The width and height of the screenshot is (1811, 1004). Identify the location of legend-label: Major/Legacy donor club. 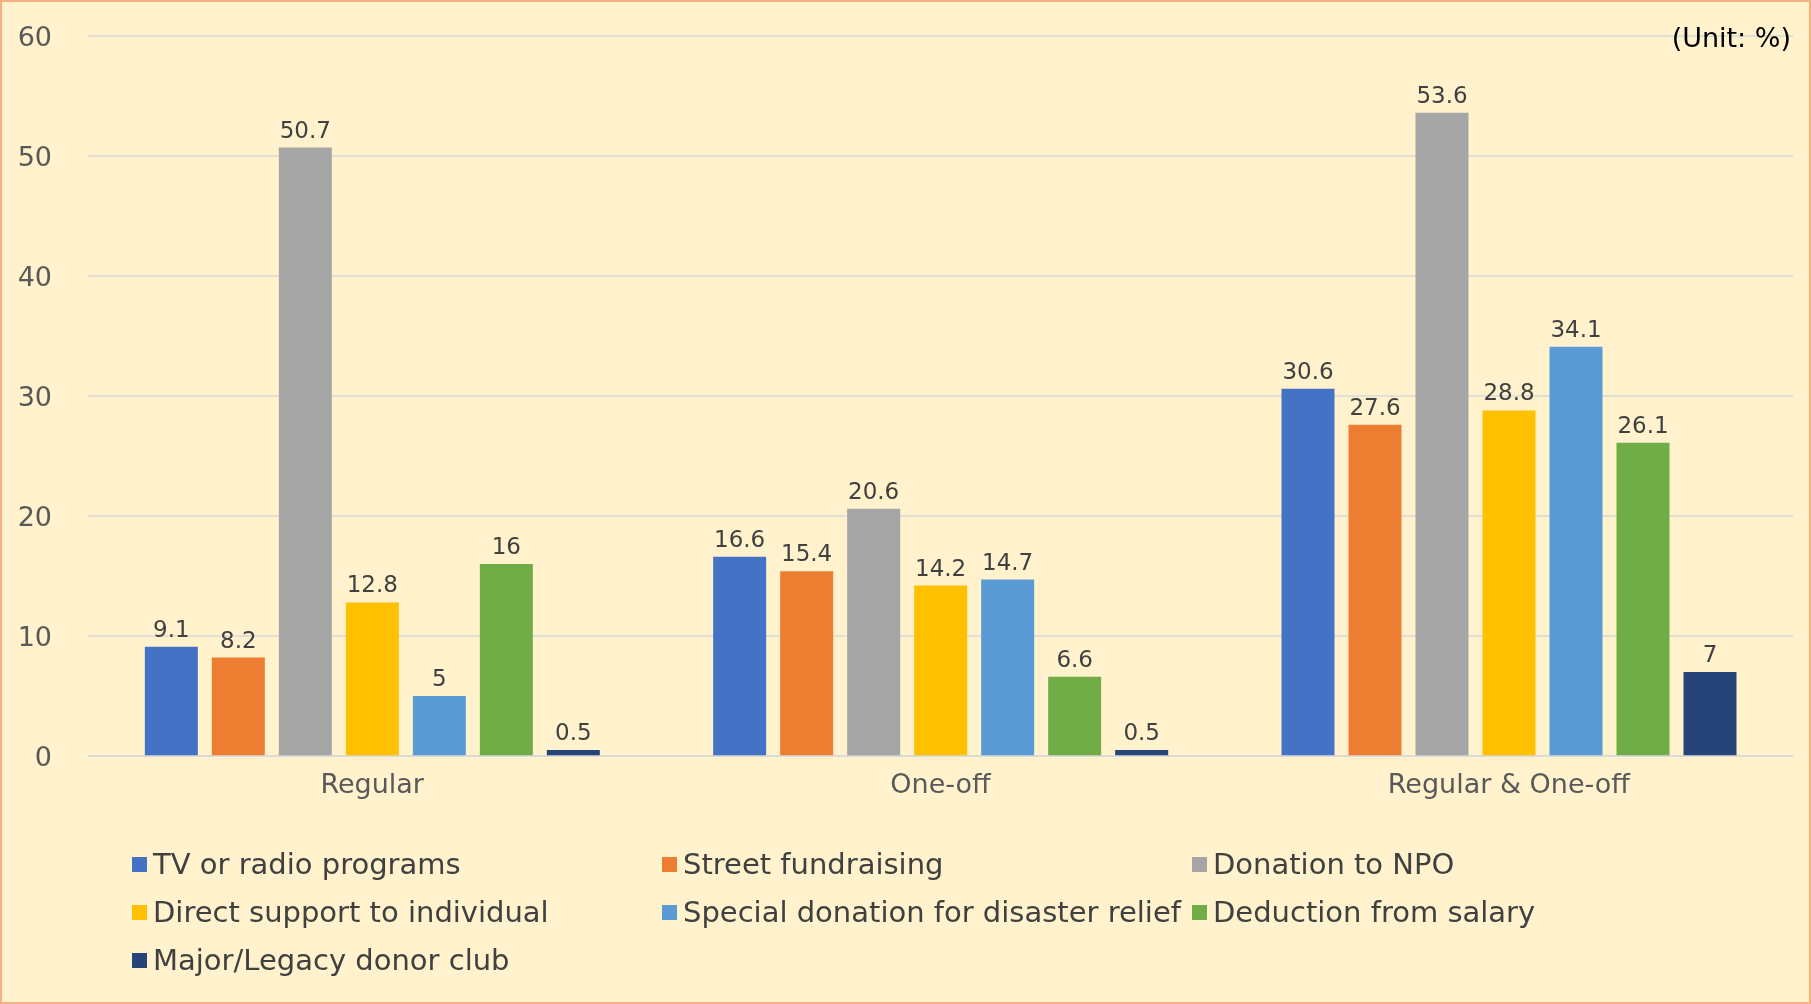
(331, 960).